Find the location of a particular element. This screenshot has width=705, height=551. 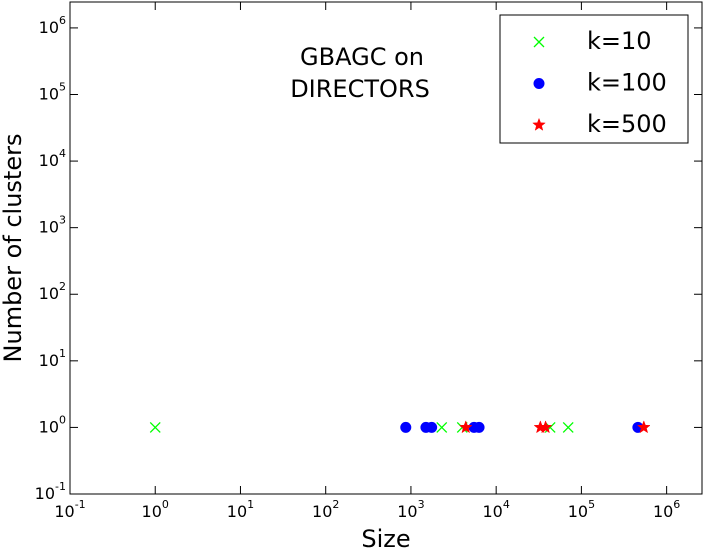

legend-label: k=10 is located at coordinates (619, 41).